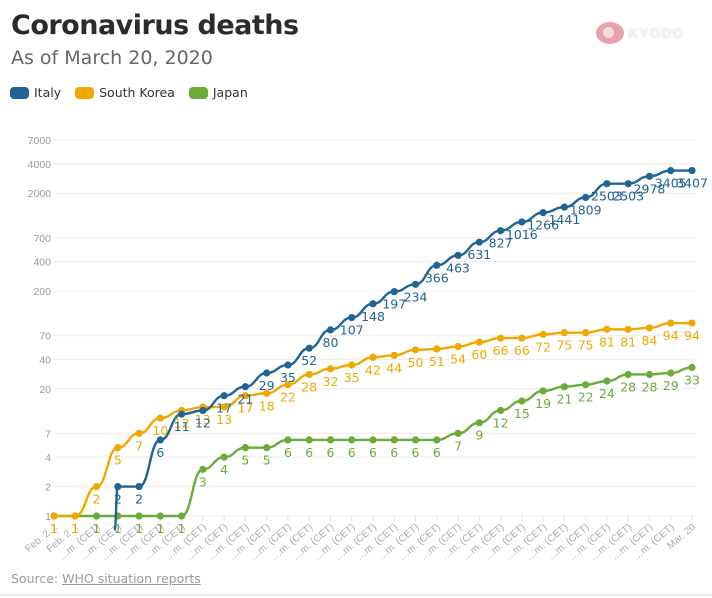 The image size is (712, 598). What do you see at coordinates (125, 92) in the screenshot?
I see `legend-item-south-korea: South Korea` at bounding box center [125, 92].